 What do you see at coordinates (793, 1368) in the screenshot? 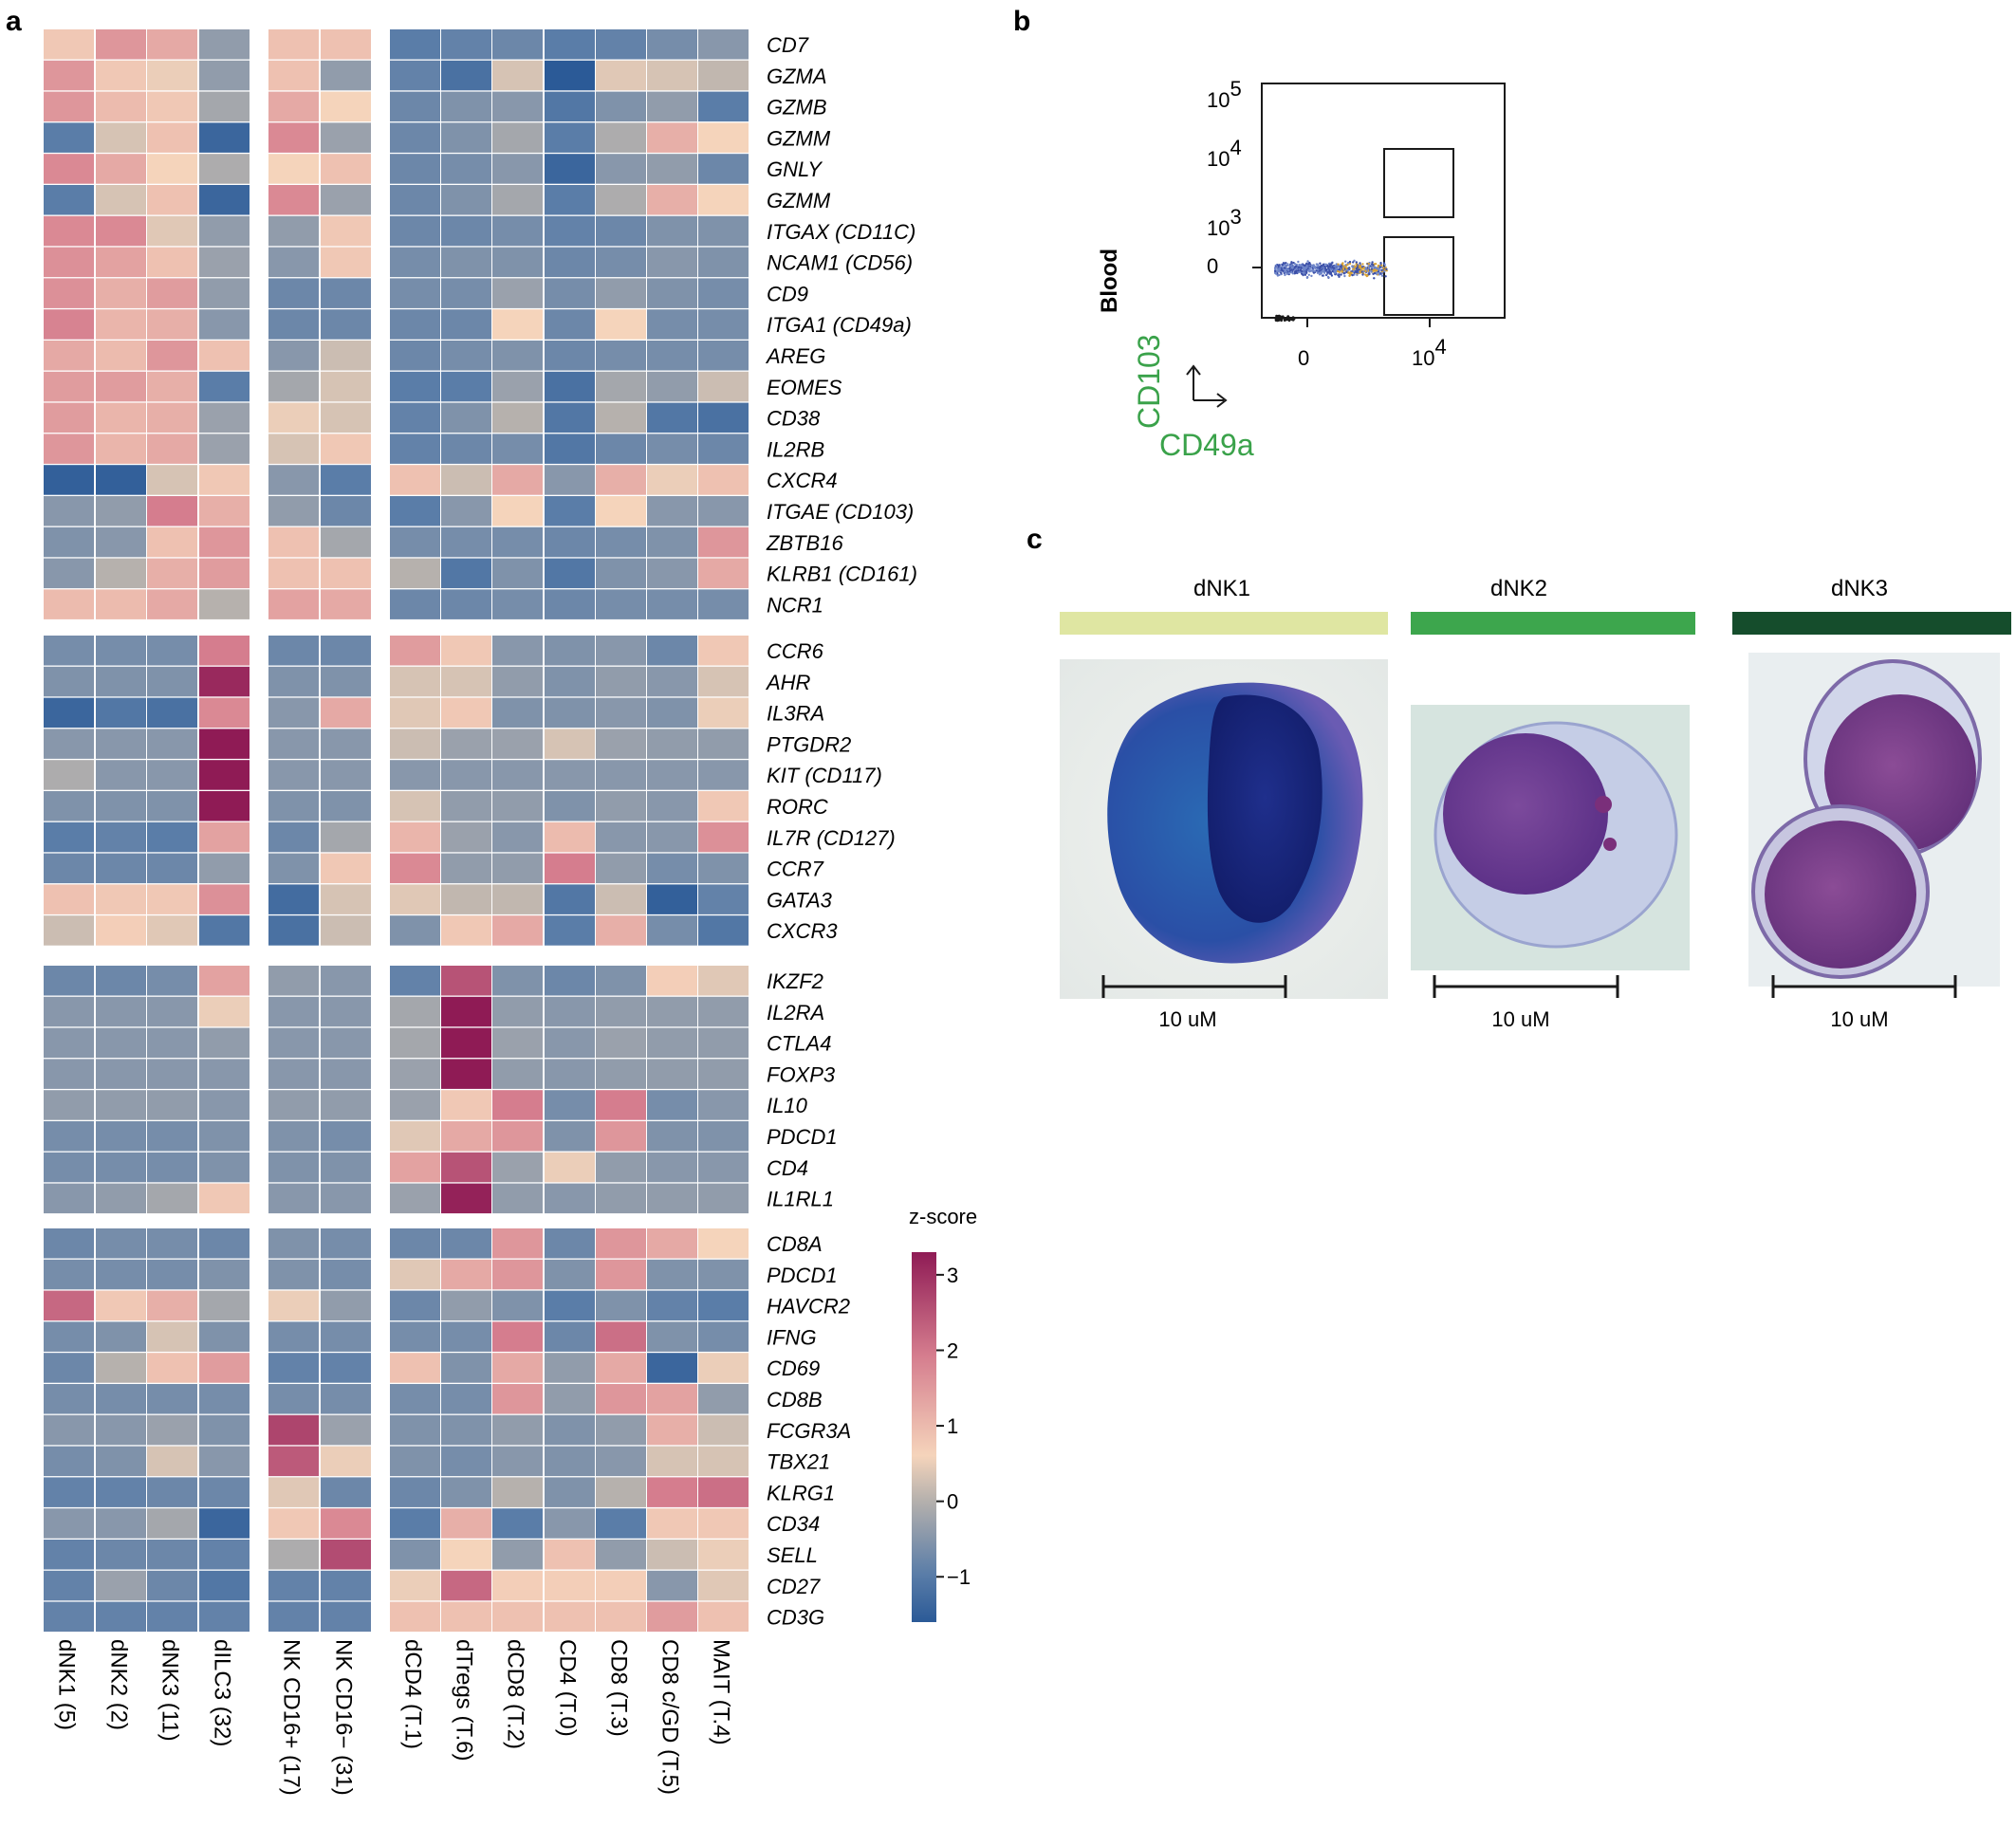
I see `gene-label: CD69` at bounding box center [793, 1368].